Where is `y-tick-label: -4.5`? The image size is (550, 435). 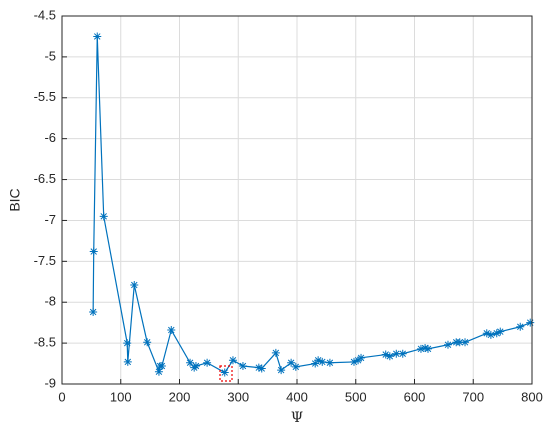 y-tick-label: -4.5 is located at coordinates (45, 14).